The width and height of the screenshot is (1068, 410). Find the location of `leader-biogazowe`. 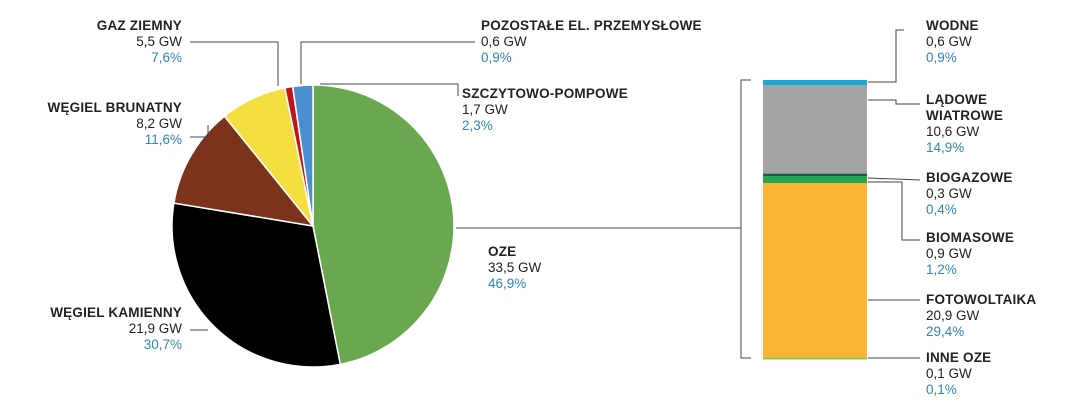

leader-biogazowe is located at coordinates (894, 179).